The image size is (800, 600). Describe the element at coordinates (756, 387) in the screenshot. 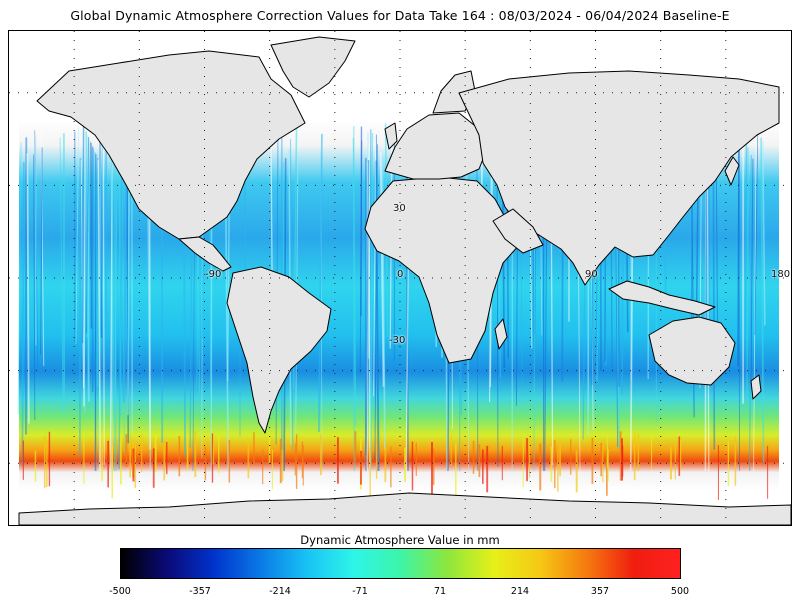

I see `land-new-zealand` at that location.